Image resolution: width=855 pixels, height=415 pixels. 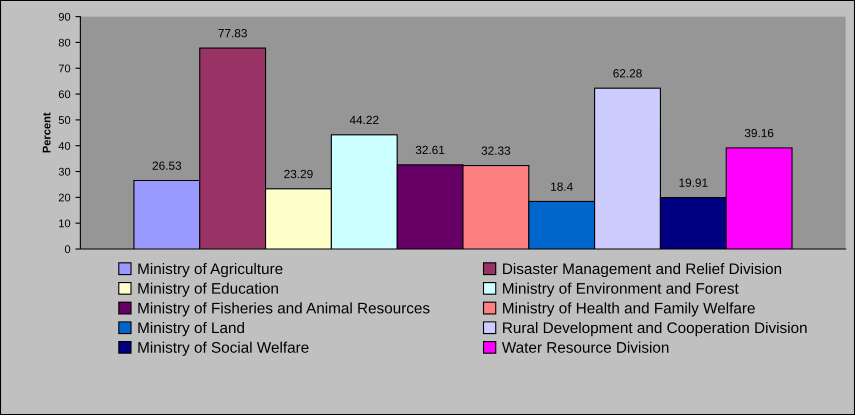 What do you see at coordinates (585, 347) in the screenshot?
I see `legend-label: Water Resource Division` at bounding box center [585, 347].